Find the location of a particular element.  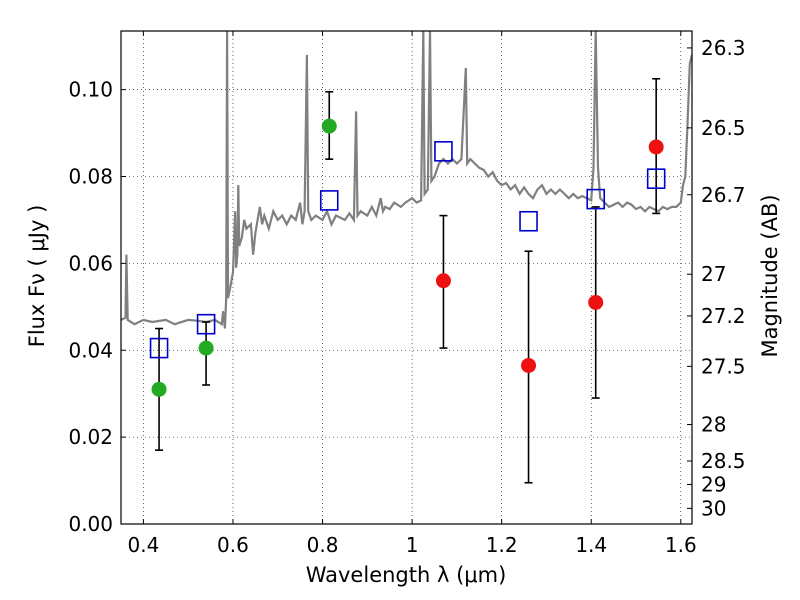

x-tick-label: 0.8 is located at coordinates (323, 545).